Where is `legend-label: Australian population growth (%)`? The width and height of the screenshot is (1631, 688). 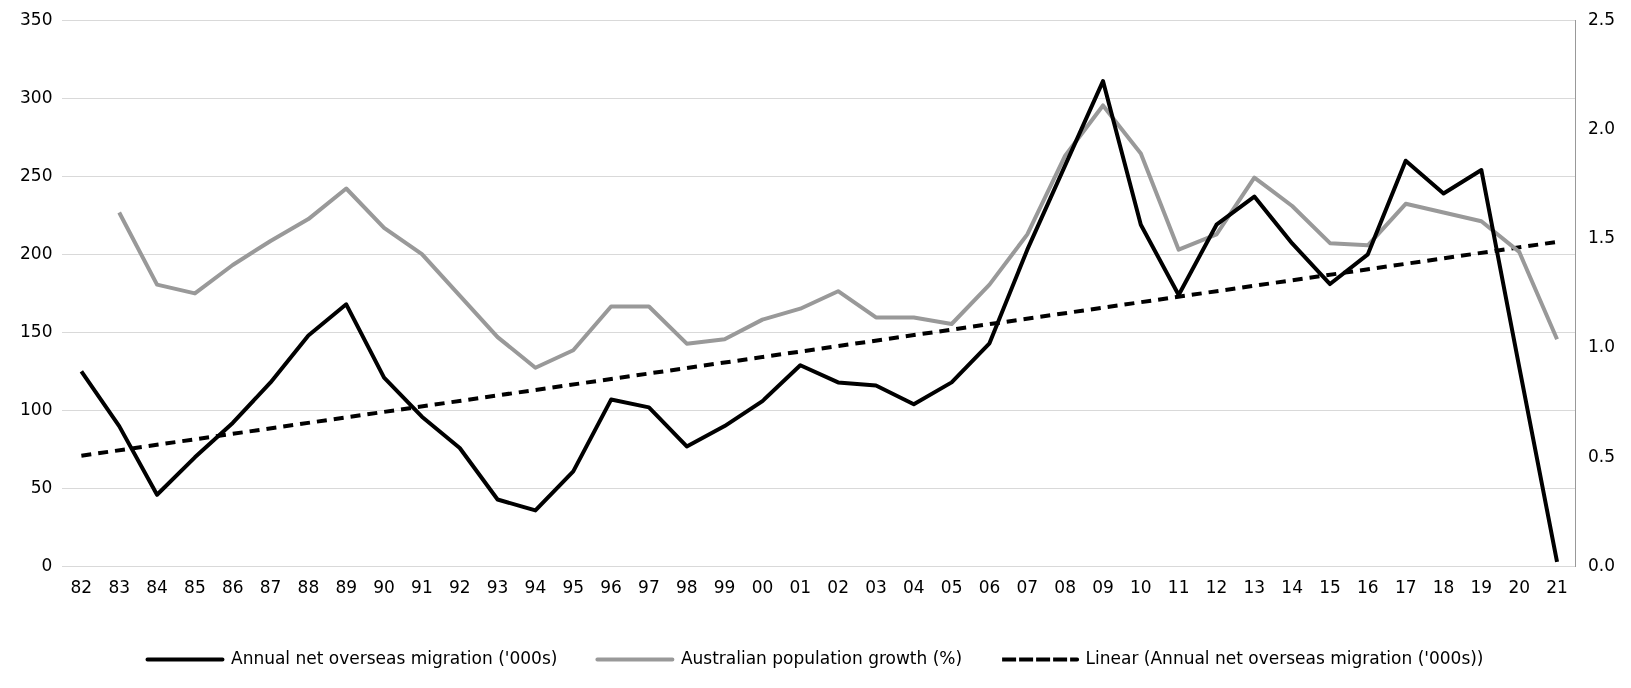
legend-label: Australian population growth (%) is located at coordinates (821, 657).